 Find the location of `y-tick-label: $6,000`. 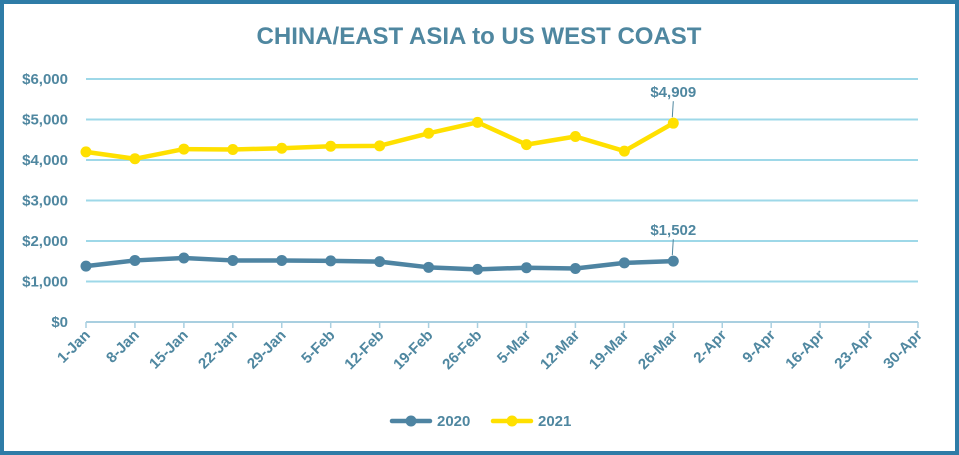

y-tick-label: $6,000 is located at coordinates (45, 79).